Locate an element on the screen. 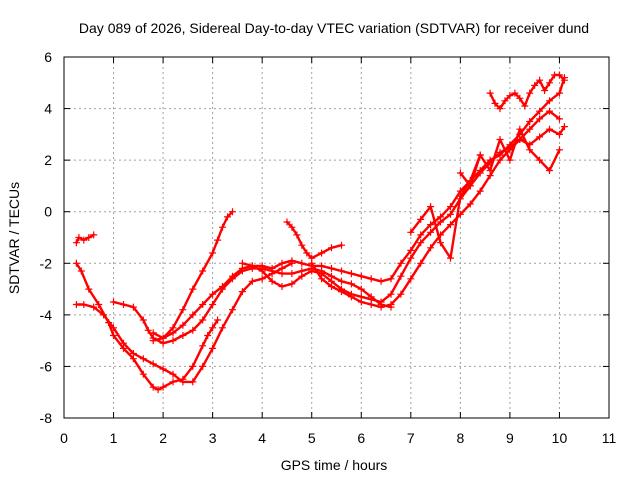  y-tick-label: -8 is located at coordinates (46, 418).